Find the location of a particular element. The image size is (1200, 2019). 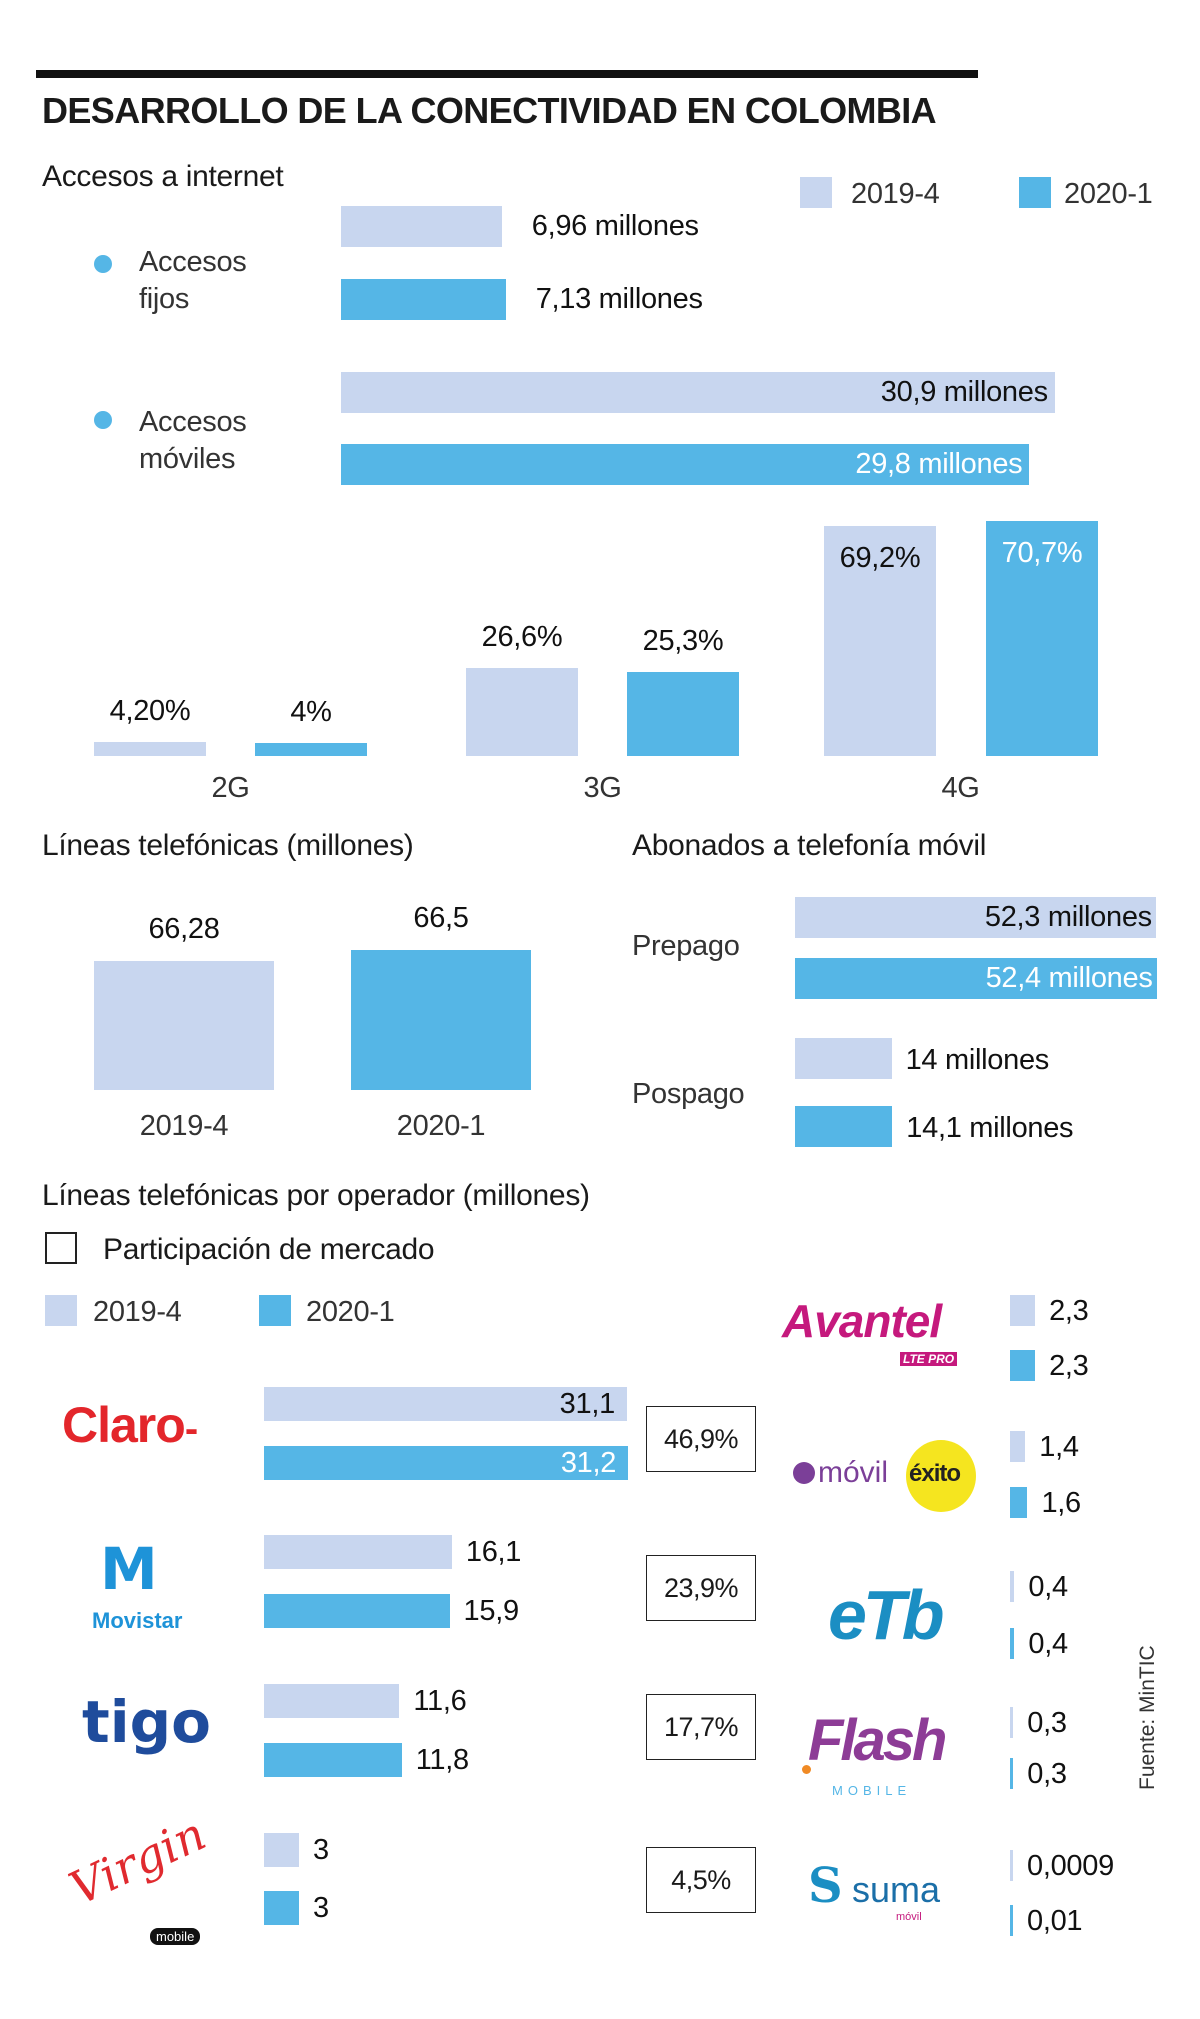

category-label: 3G is located at coordinates (602, 788).